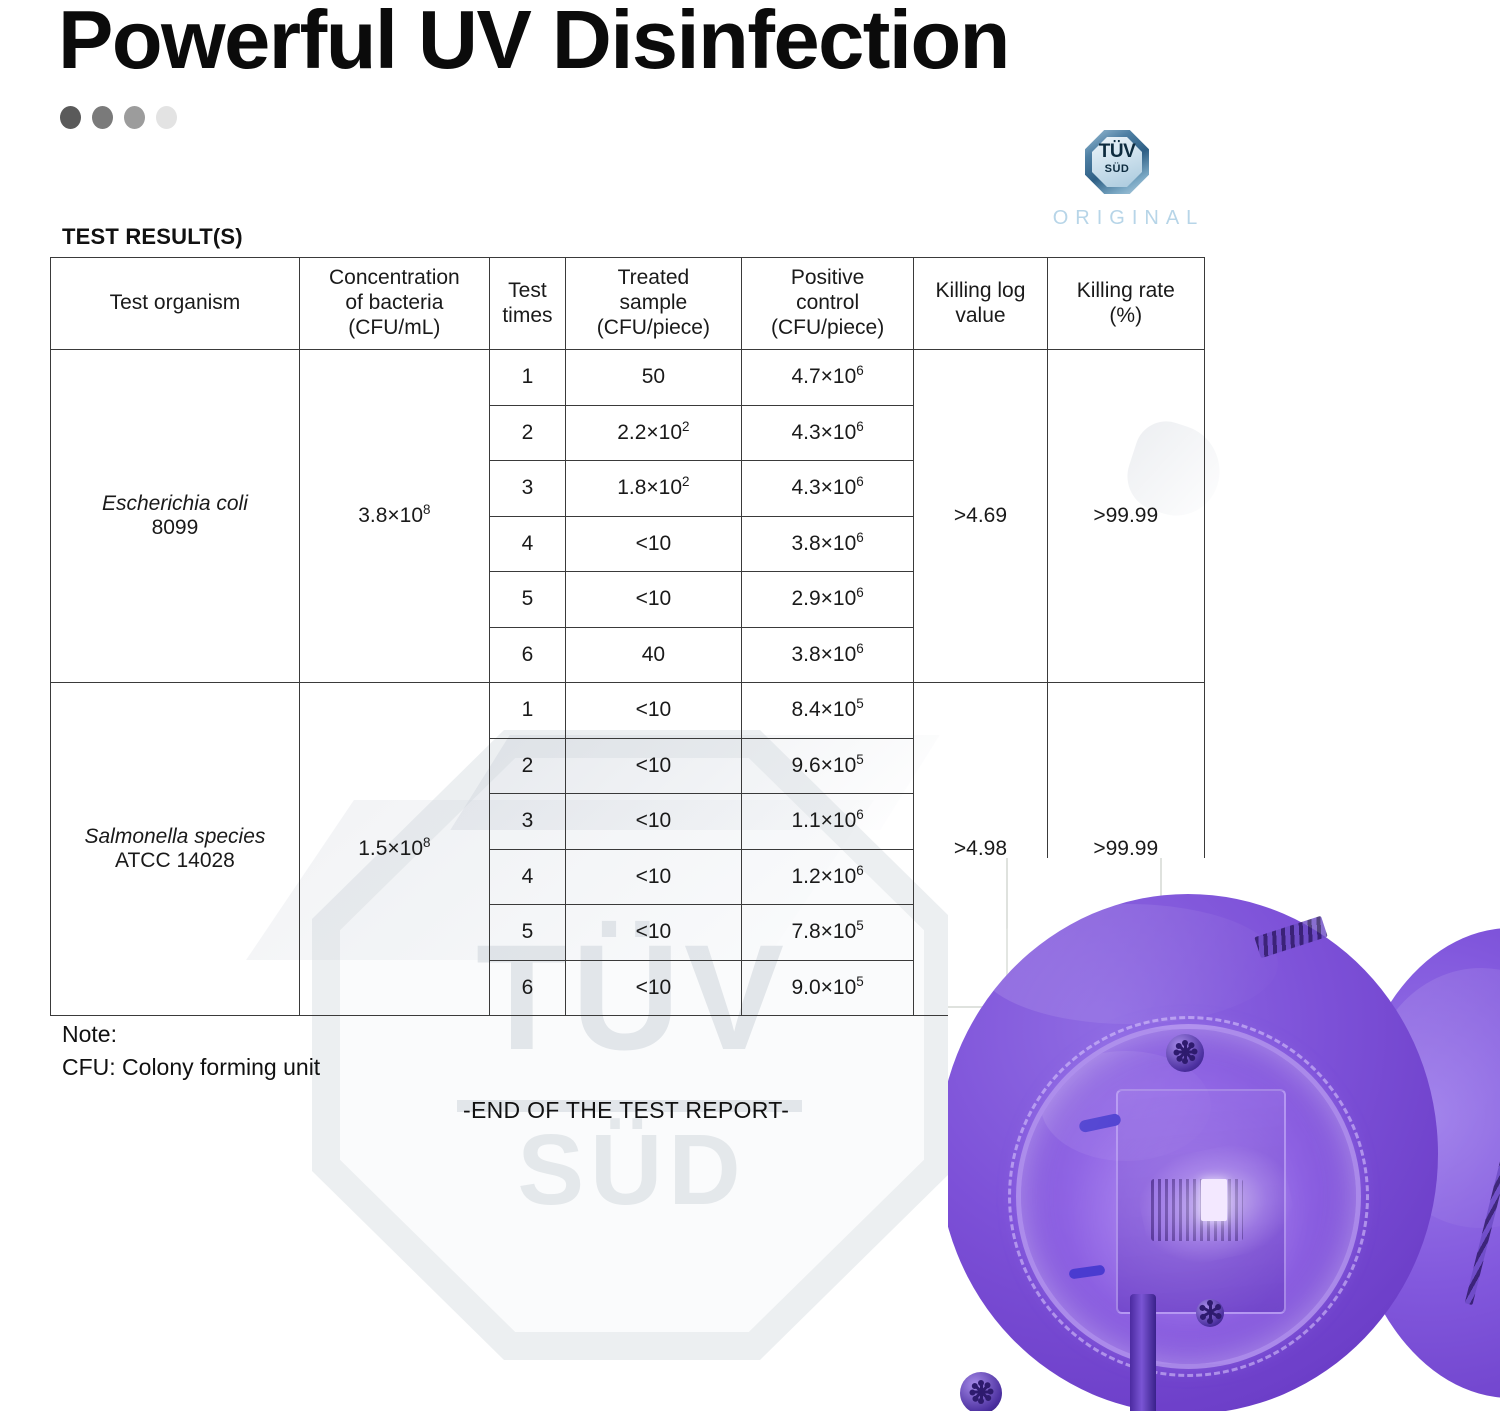 The image size is (1500, 1411). I want to click on badge-sud-text: SÜD, so click(1117, 169).